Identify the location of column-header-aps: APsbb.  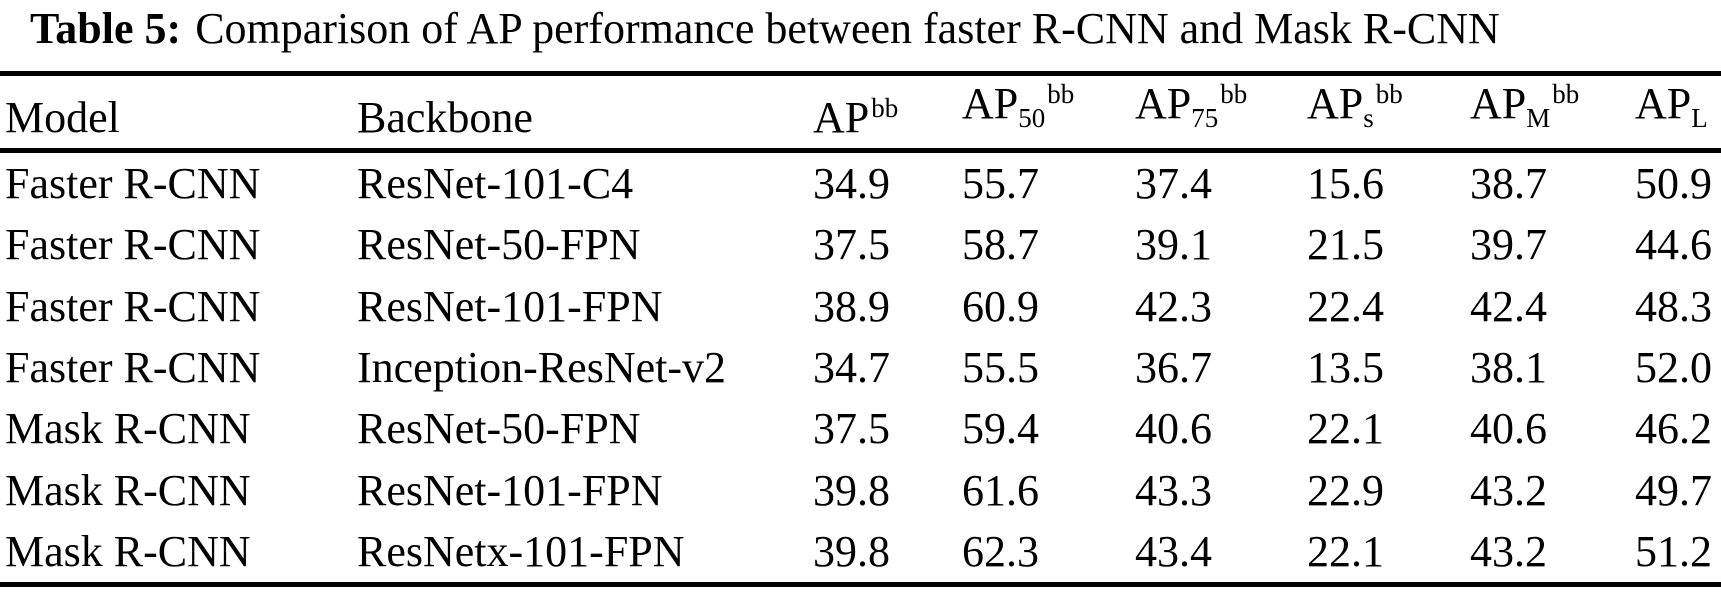
(1388, 106).